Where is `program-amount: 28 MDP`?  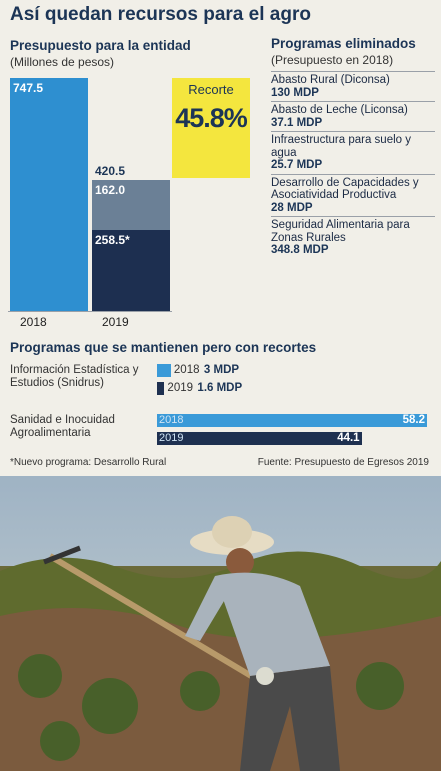
program-amount: 28 MDP is located at coordinates (292, 207).